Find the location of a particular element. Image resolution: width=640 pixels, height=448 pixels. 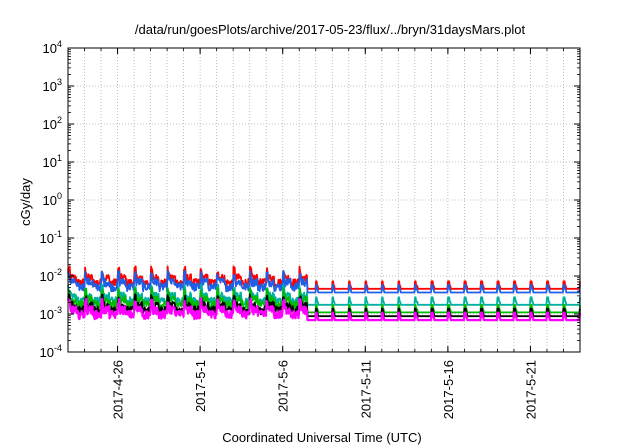

y-tick-label-exp: 0 is located at coordinates (59, 196).